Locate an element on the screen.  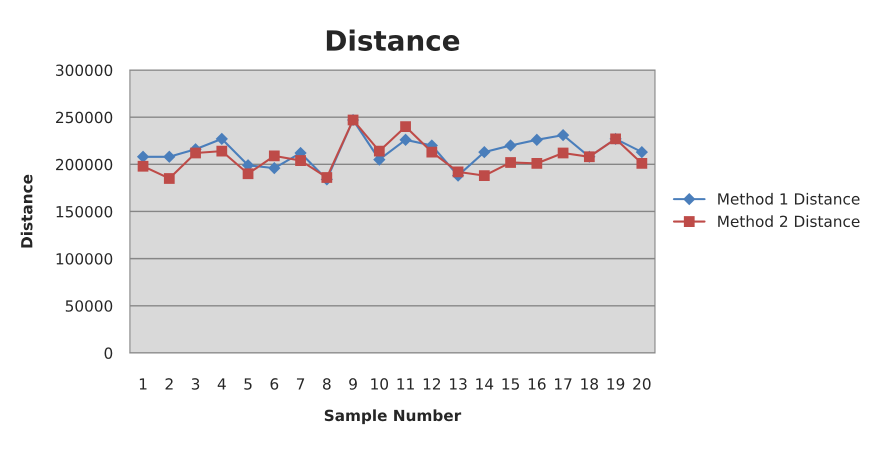
x-tick-label: 15 is located at coordinates (510, 384).